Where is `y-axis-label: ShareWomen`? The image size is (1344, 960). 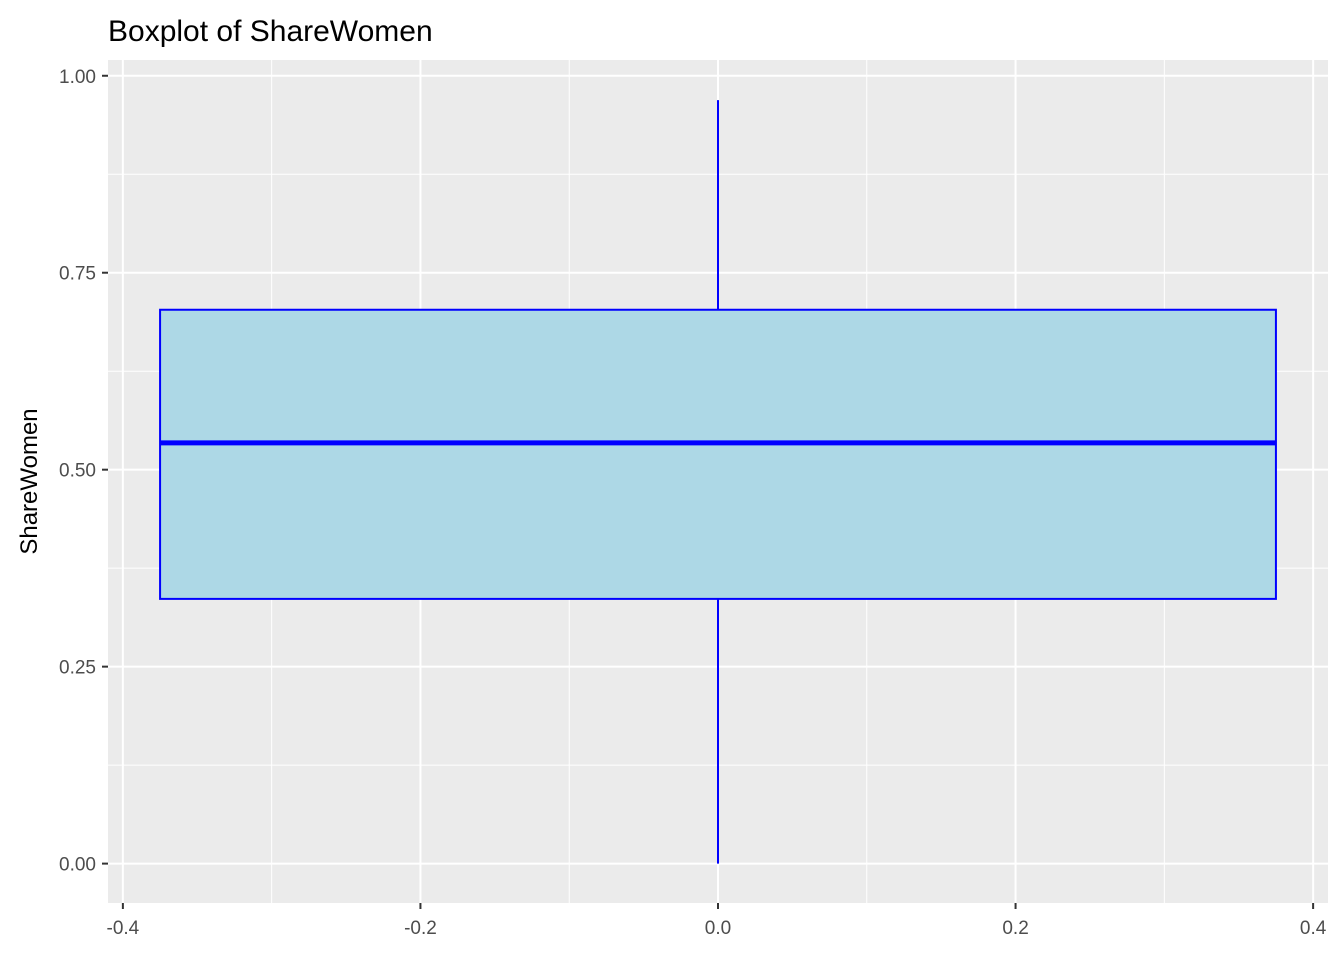 y-axis-label: ShareWomen is located at coordinates (29, 481).